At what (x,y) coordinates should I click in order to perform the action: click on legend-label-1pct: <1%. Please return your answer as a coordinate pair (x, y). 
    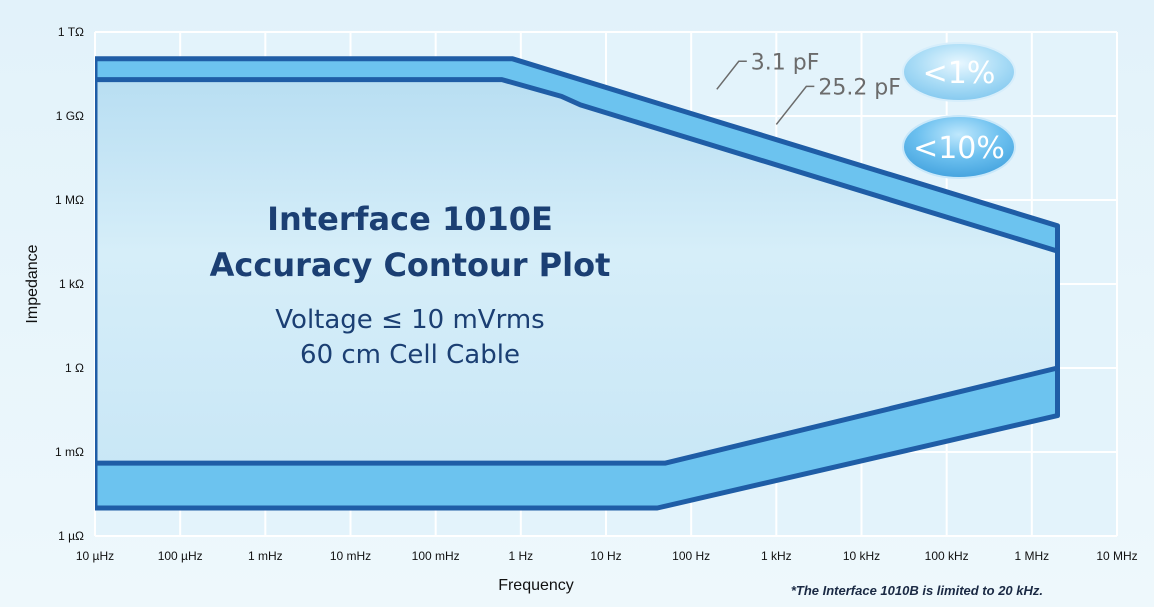
    Looking at the image, I should click on (959, 73).